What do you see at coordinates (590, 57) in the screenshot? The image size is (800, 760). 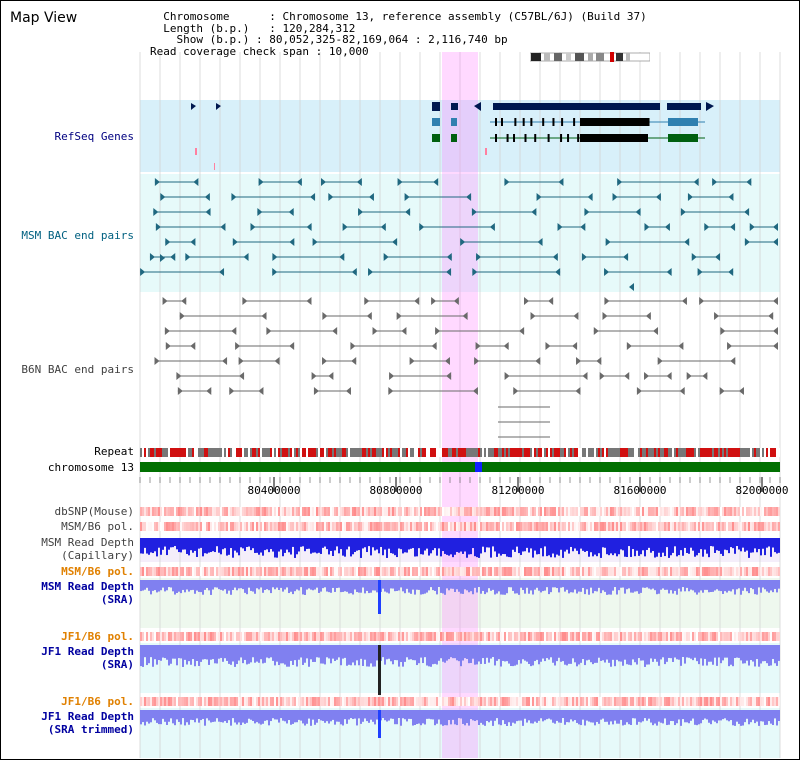 I see `chromosome-ideogram` at bounding box center [590, 57].